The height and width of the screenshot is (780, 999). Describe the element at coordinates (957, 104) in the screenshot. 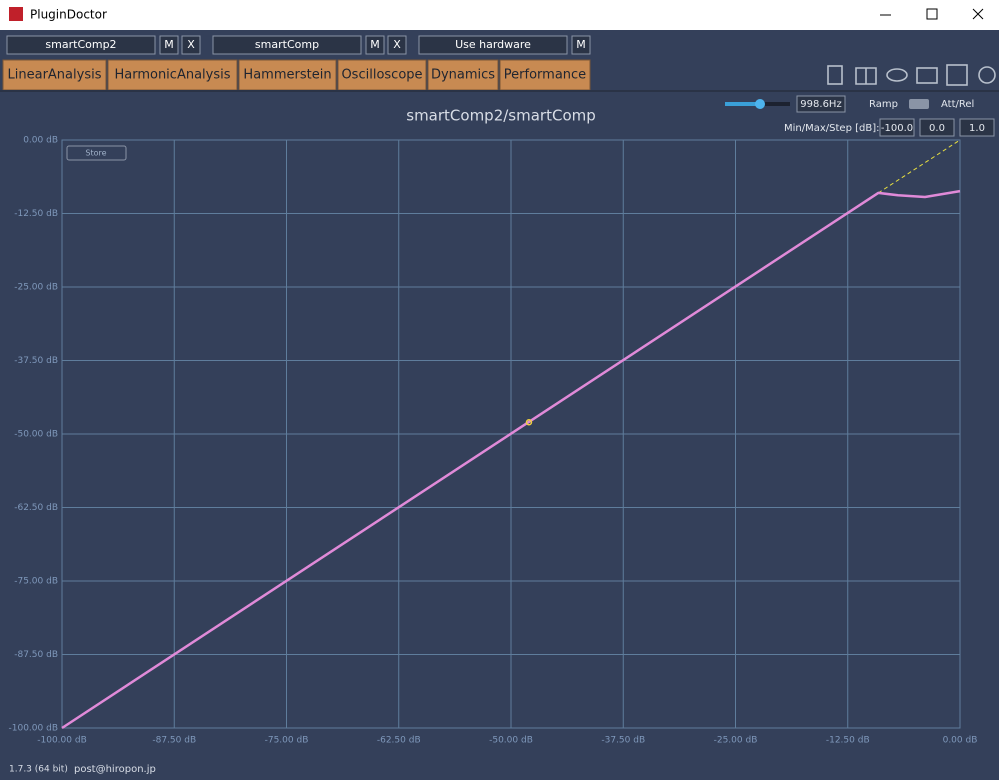

I see `att-rel-label: Att/Rel` at that location.